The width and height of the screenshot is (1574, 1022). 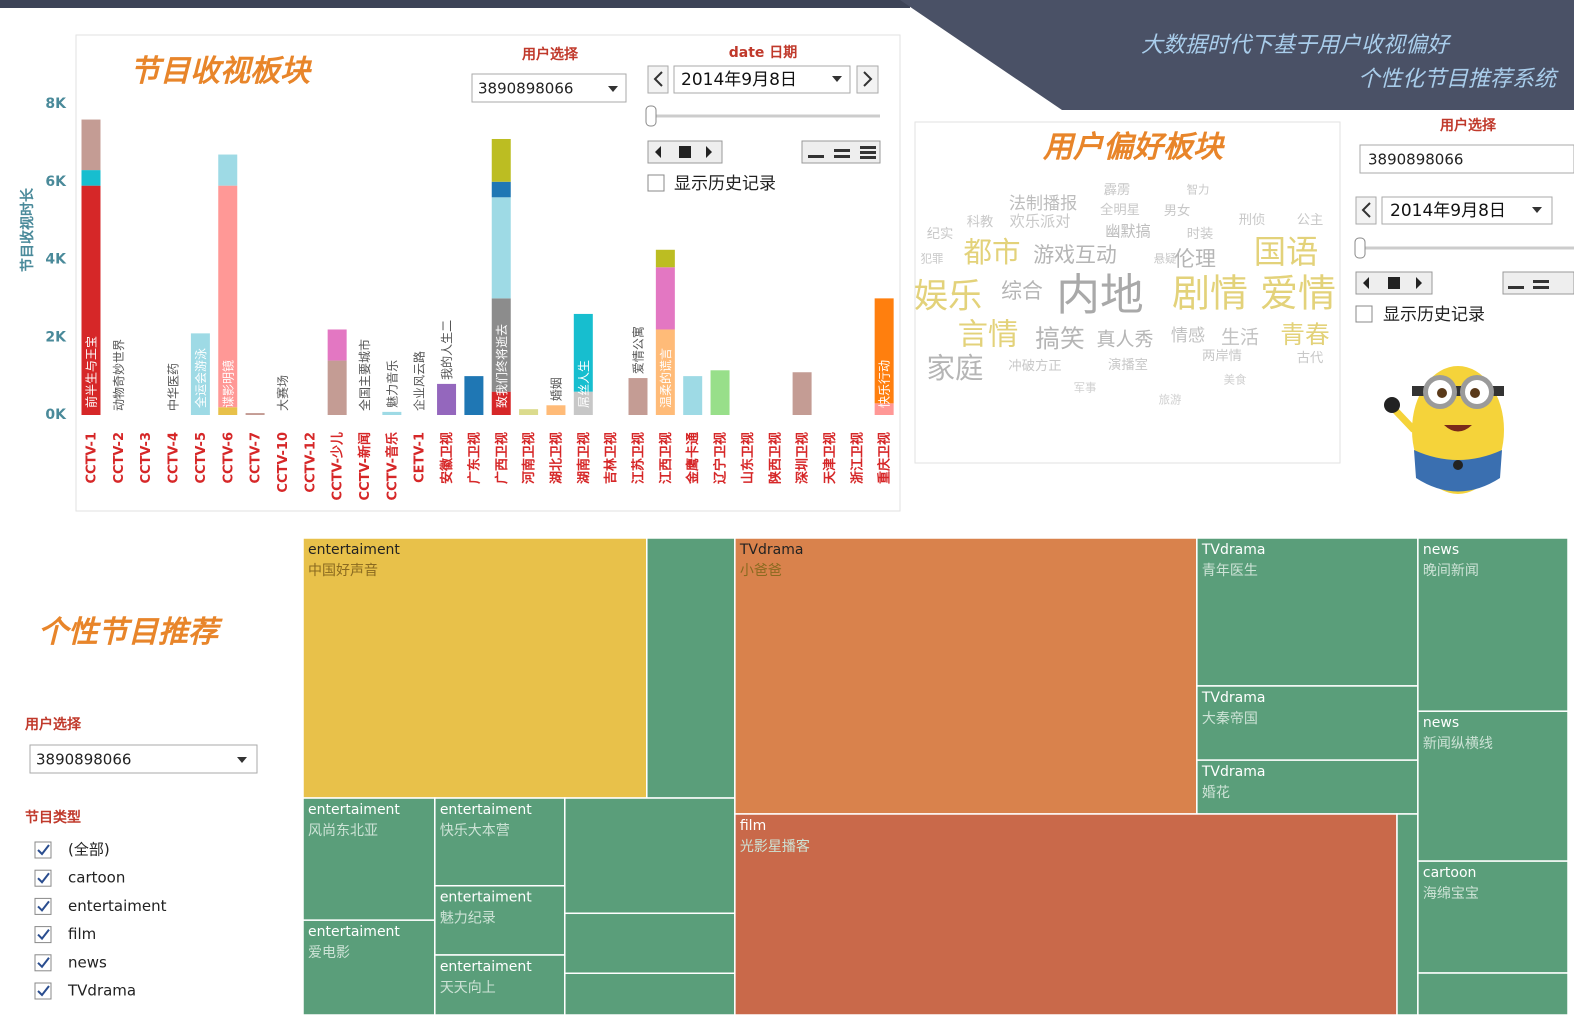 What do you see at coordinates (803, 458) in the screenshot?
I see `x-tick-label: 深圳卫视` at bounding box center [803, 458].